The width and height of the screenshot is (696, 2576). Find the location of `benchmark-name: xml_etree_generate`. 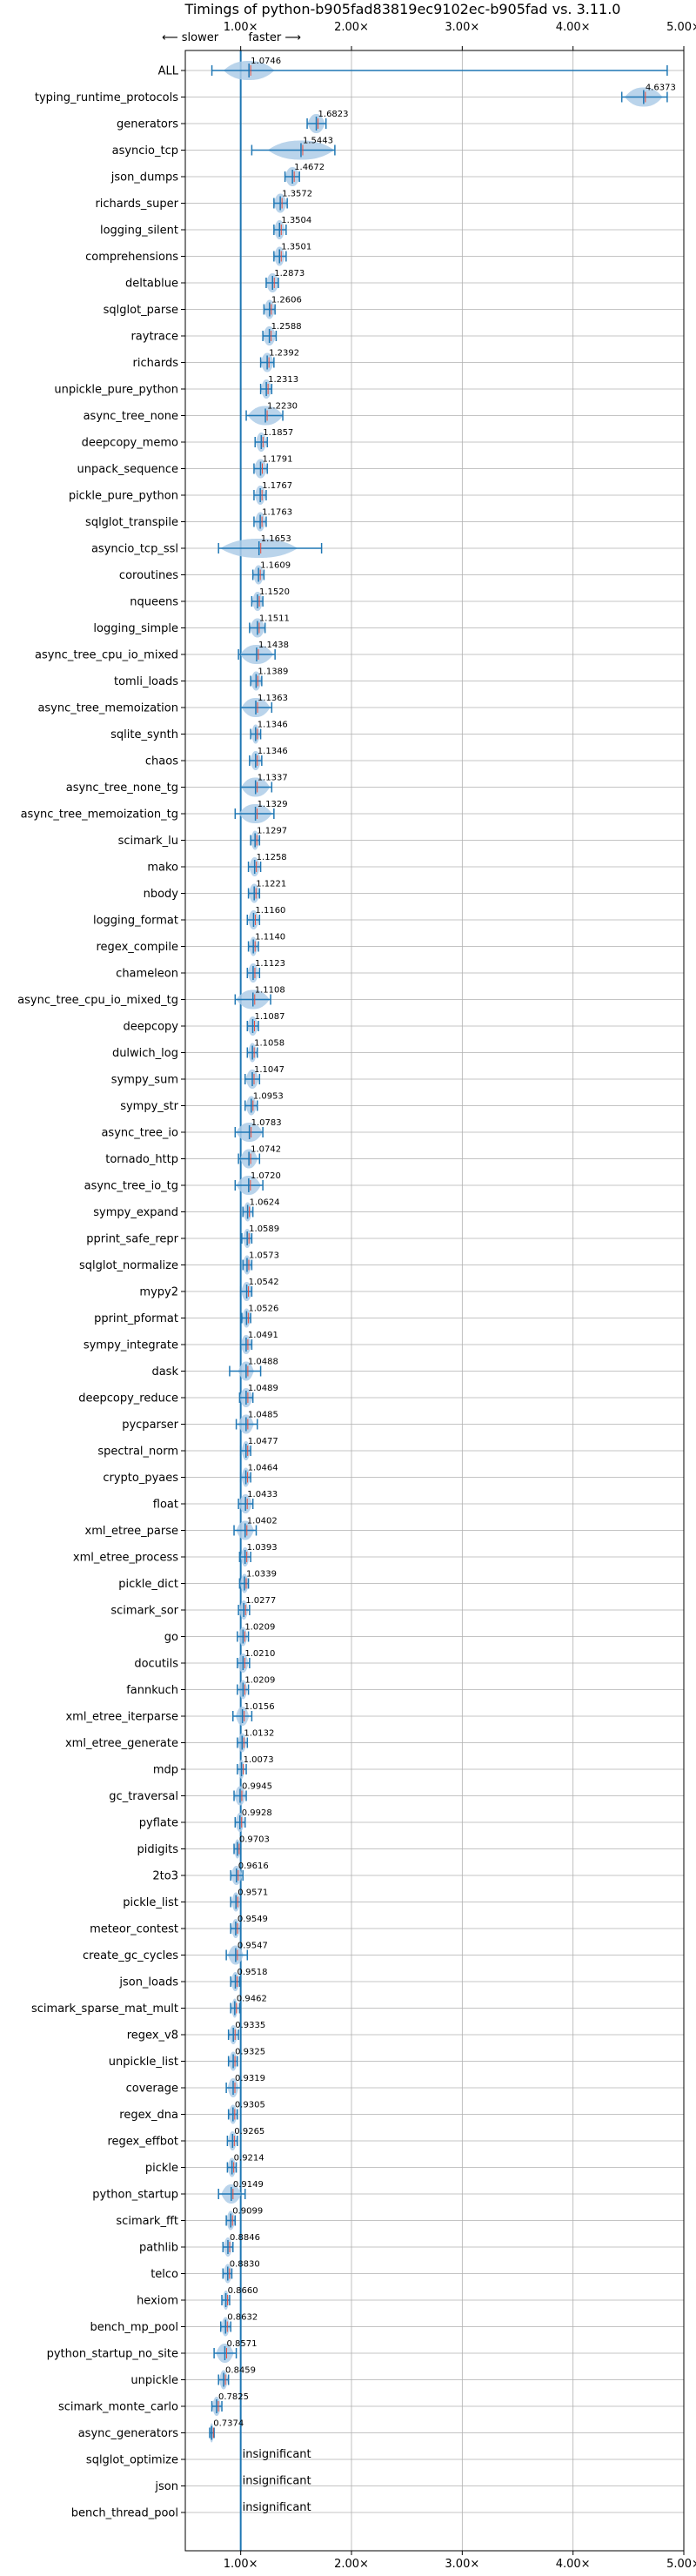

benchmark-name: xml_etree_generate is located at coordinates (121, 1744).